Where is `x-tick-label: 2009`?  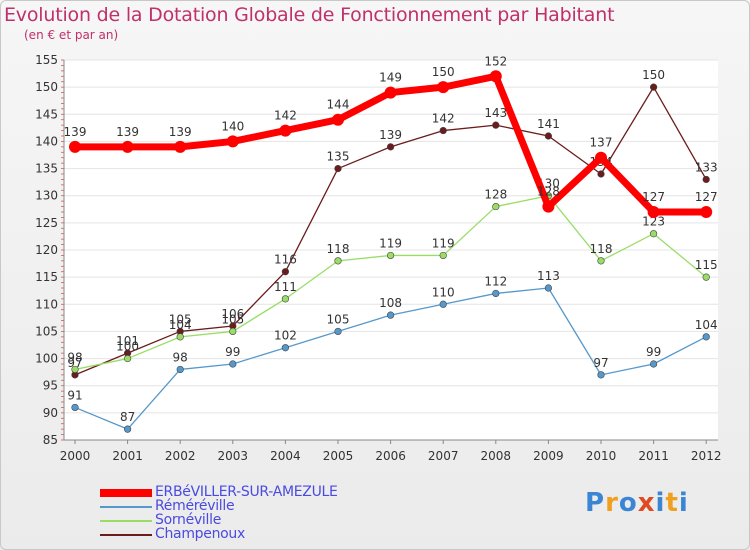
x-tick-label: 2009 is located at coordinates (548, 456).